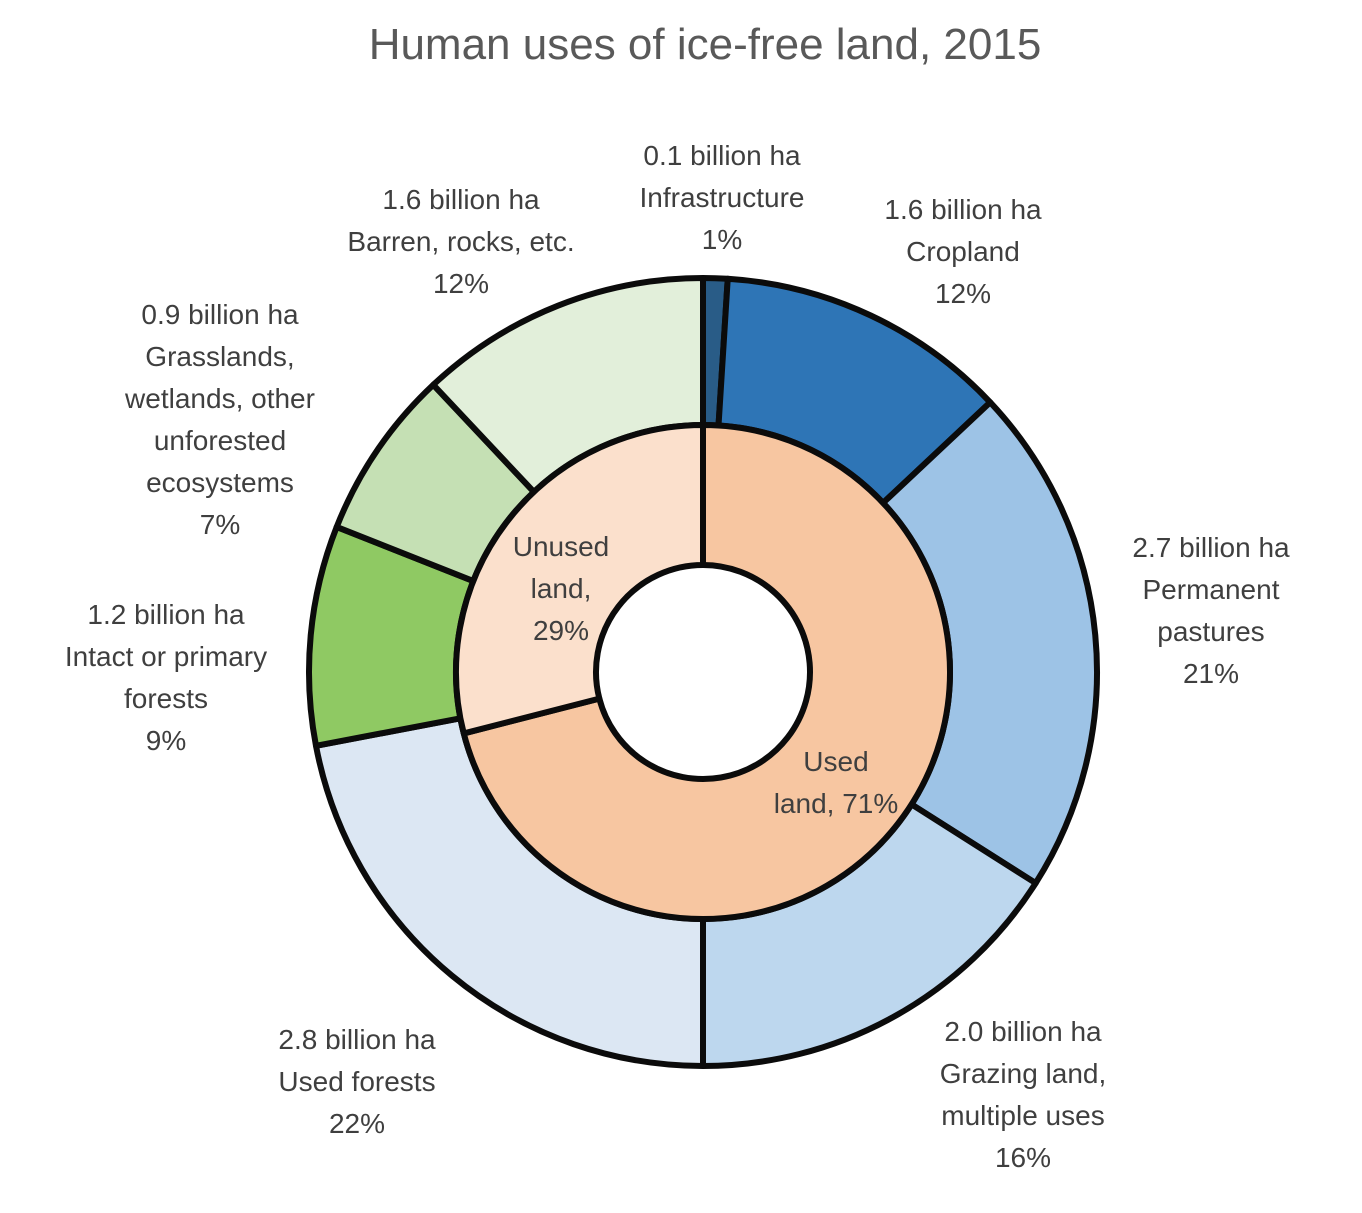 This screenshot has height=1213, width=1362. Describe the element at coordinates (220, 524) in the screenshot. I see `label-line: 7%` at that location.